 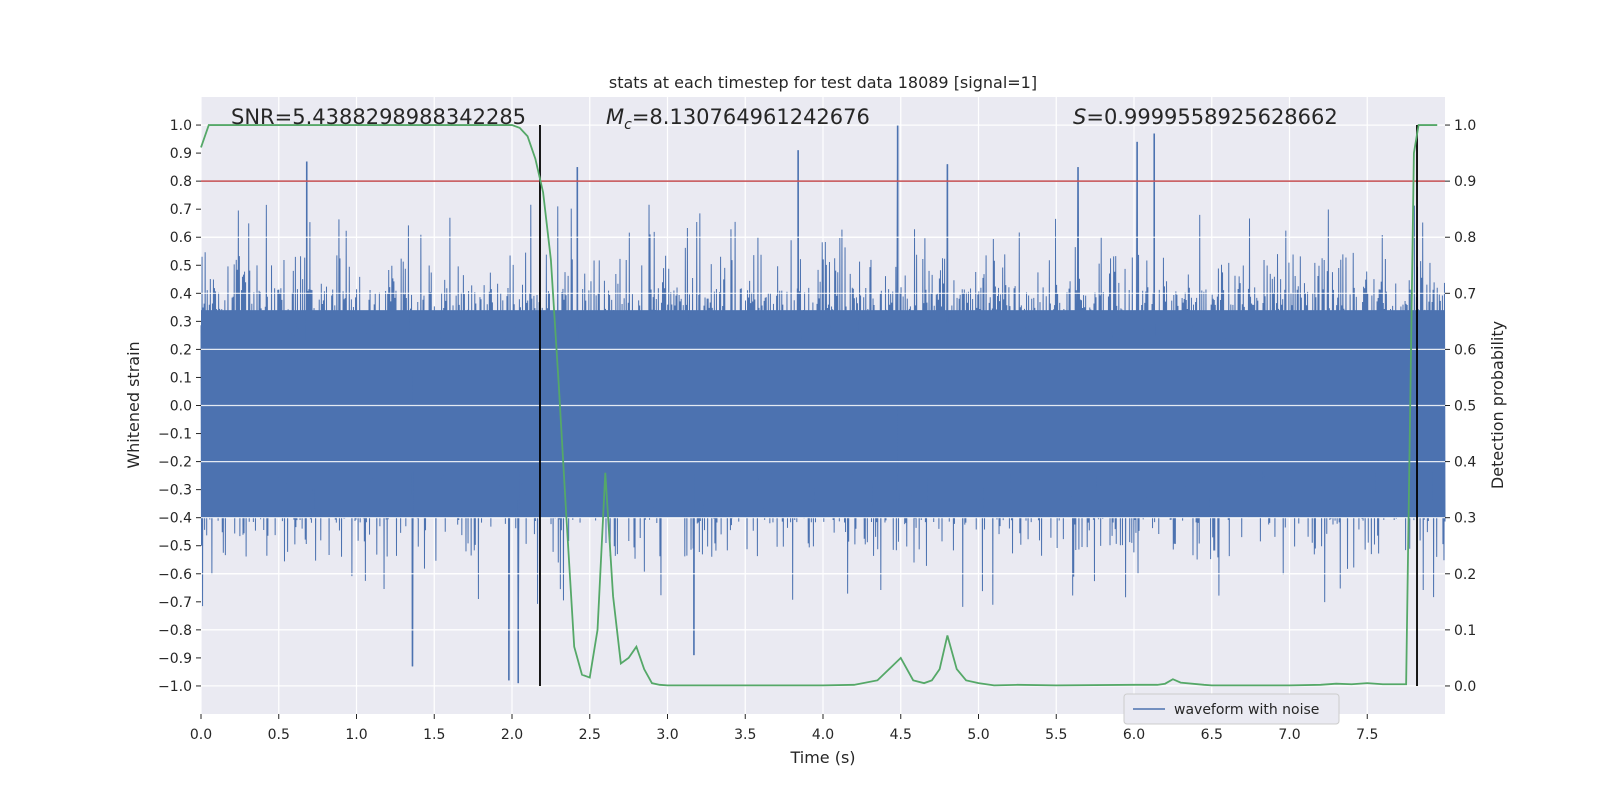 I want to click on legend-box, so click(x=1231, y=709).